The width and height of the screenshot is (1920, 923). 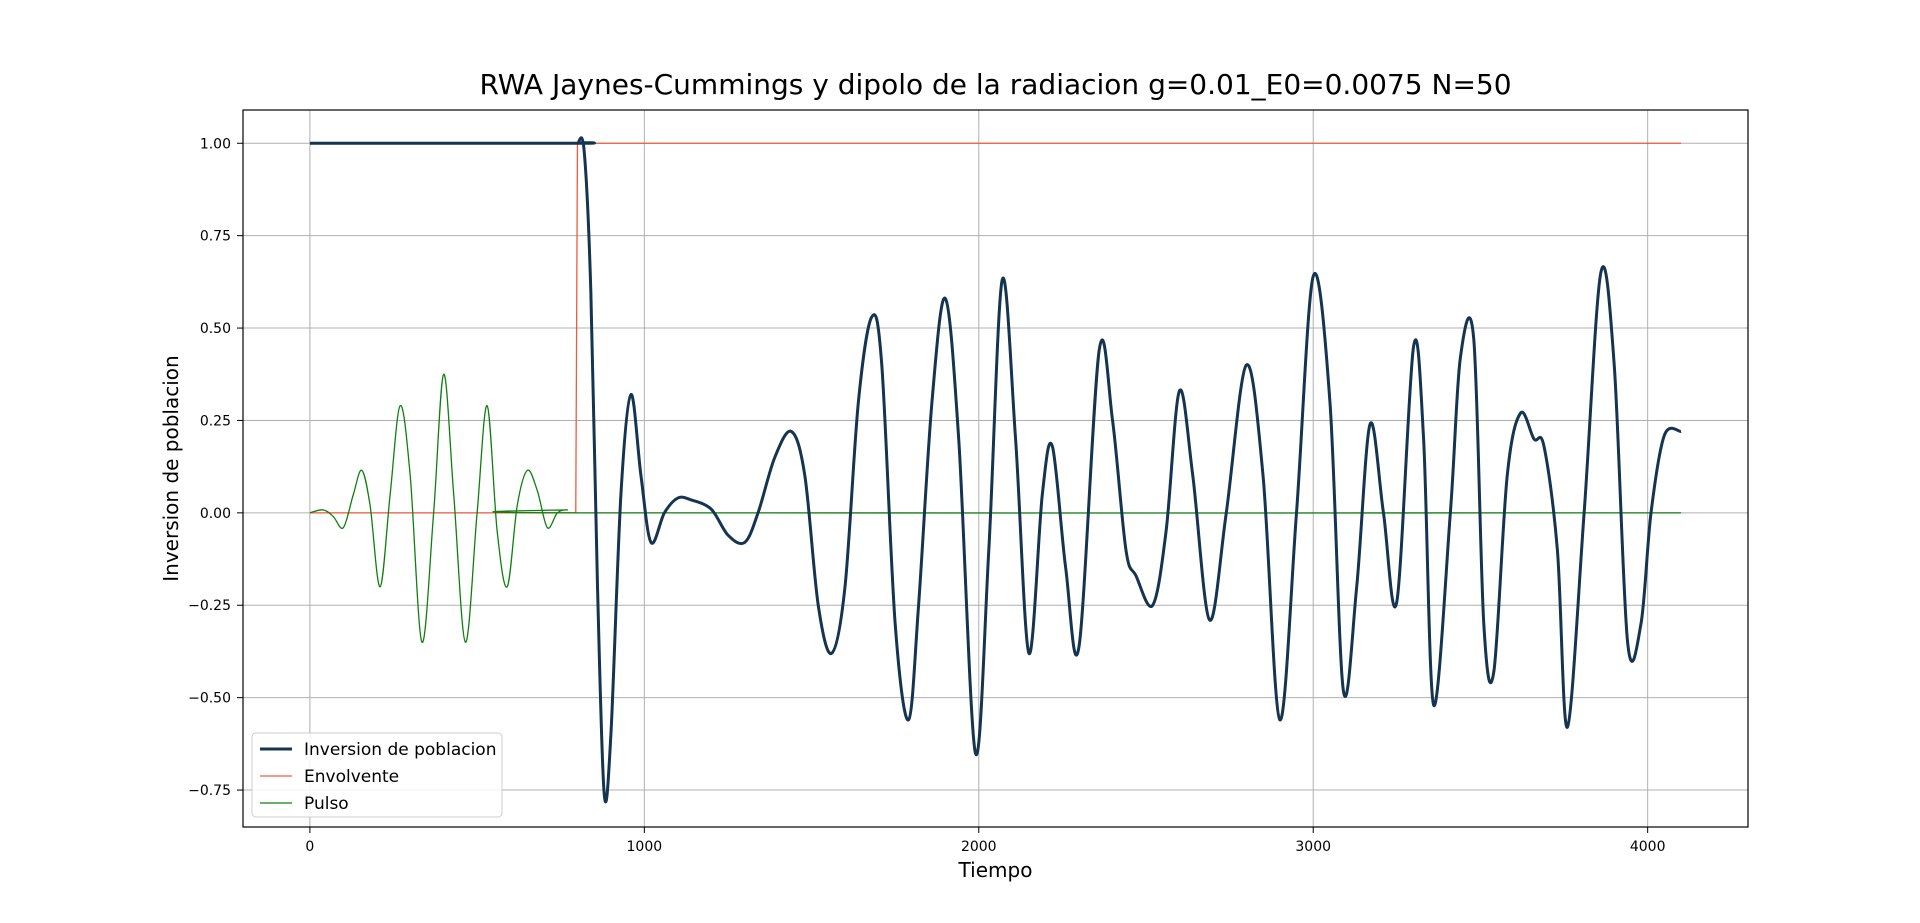 I want to click on x-tick-label: 3000, so click(x=1313, y=847).